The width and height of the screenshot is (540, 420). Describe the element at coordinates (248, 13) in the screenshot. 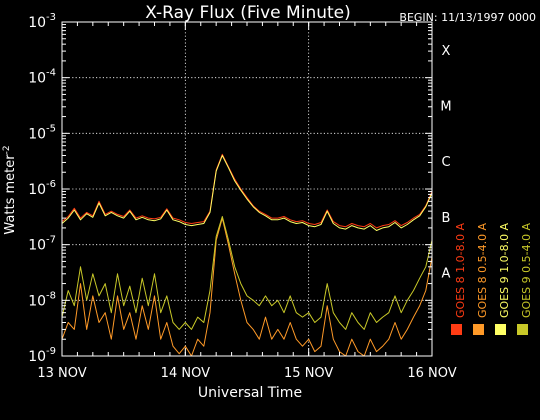

I see `chart-title: X-Ray Flux (Five Minute)` at that location.